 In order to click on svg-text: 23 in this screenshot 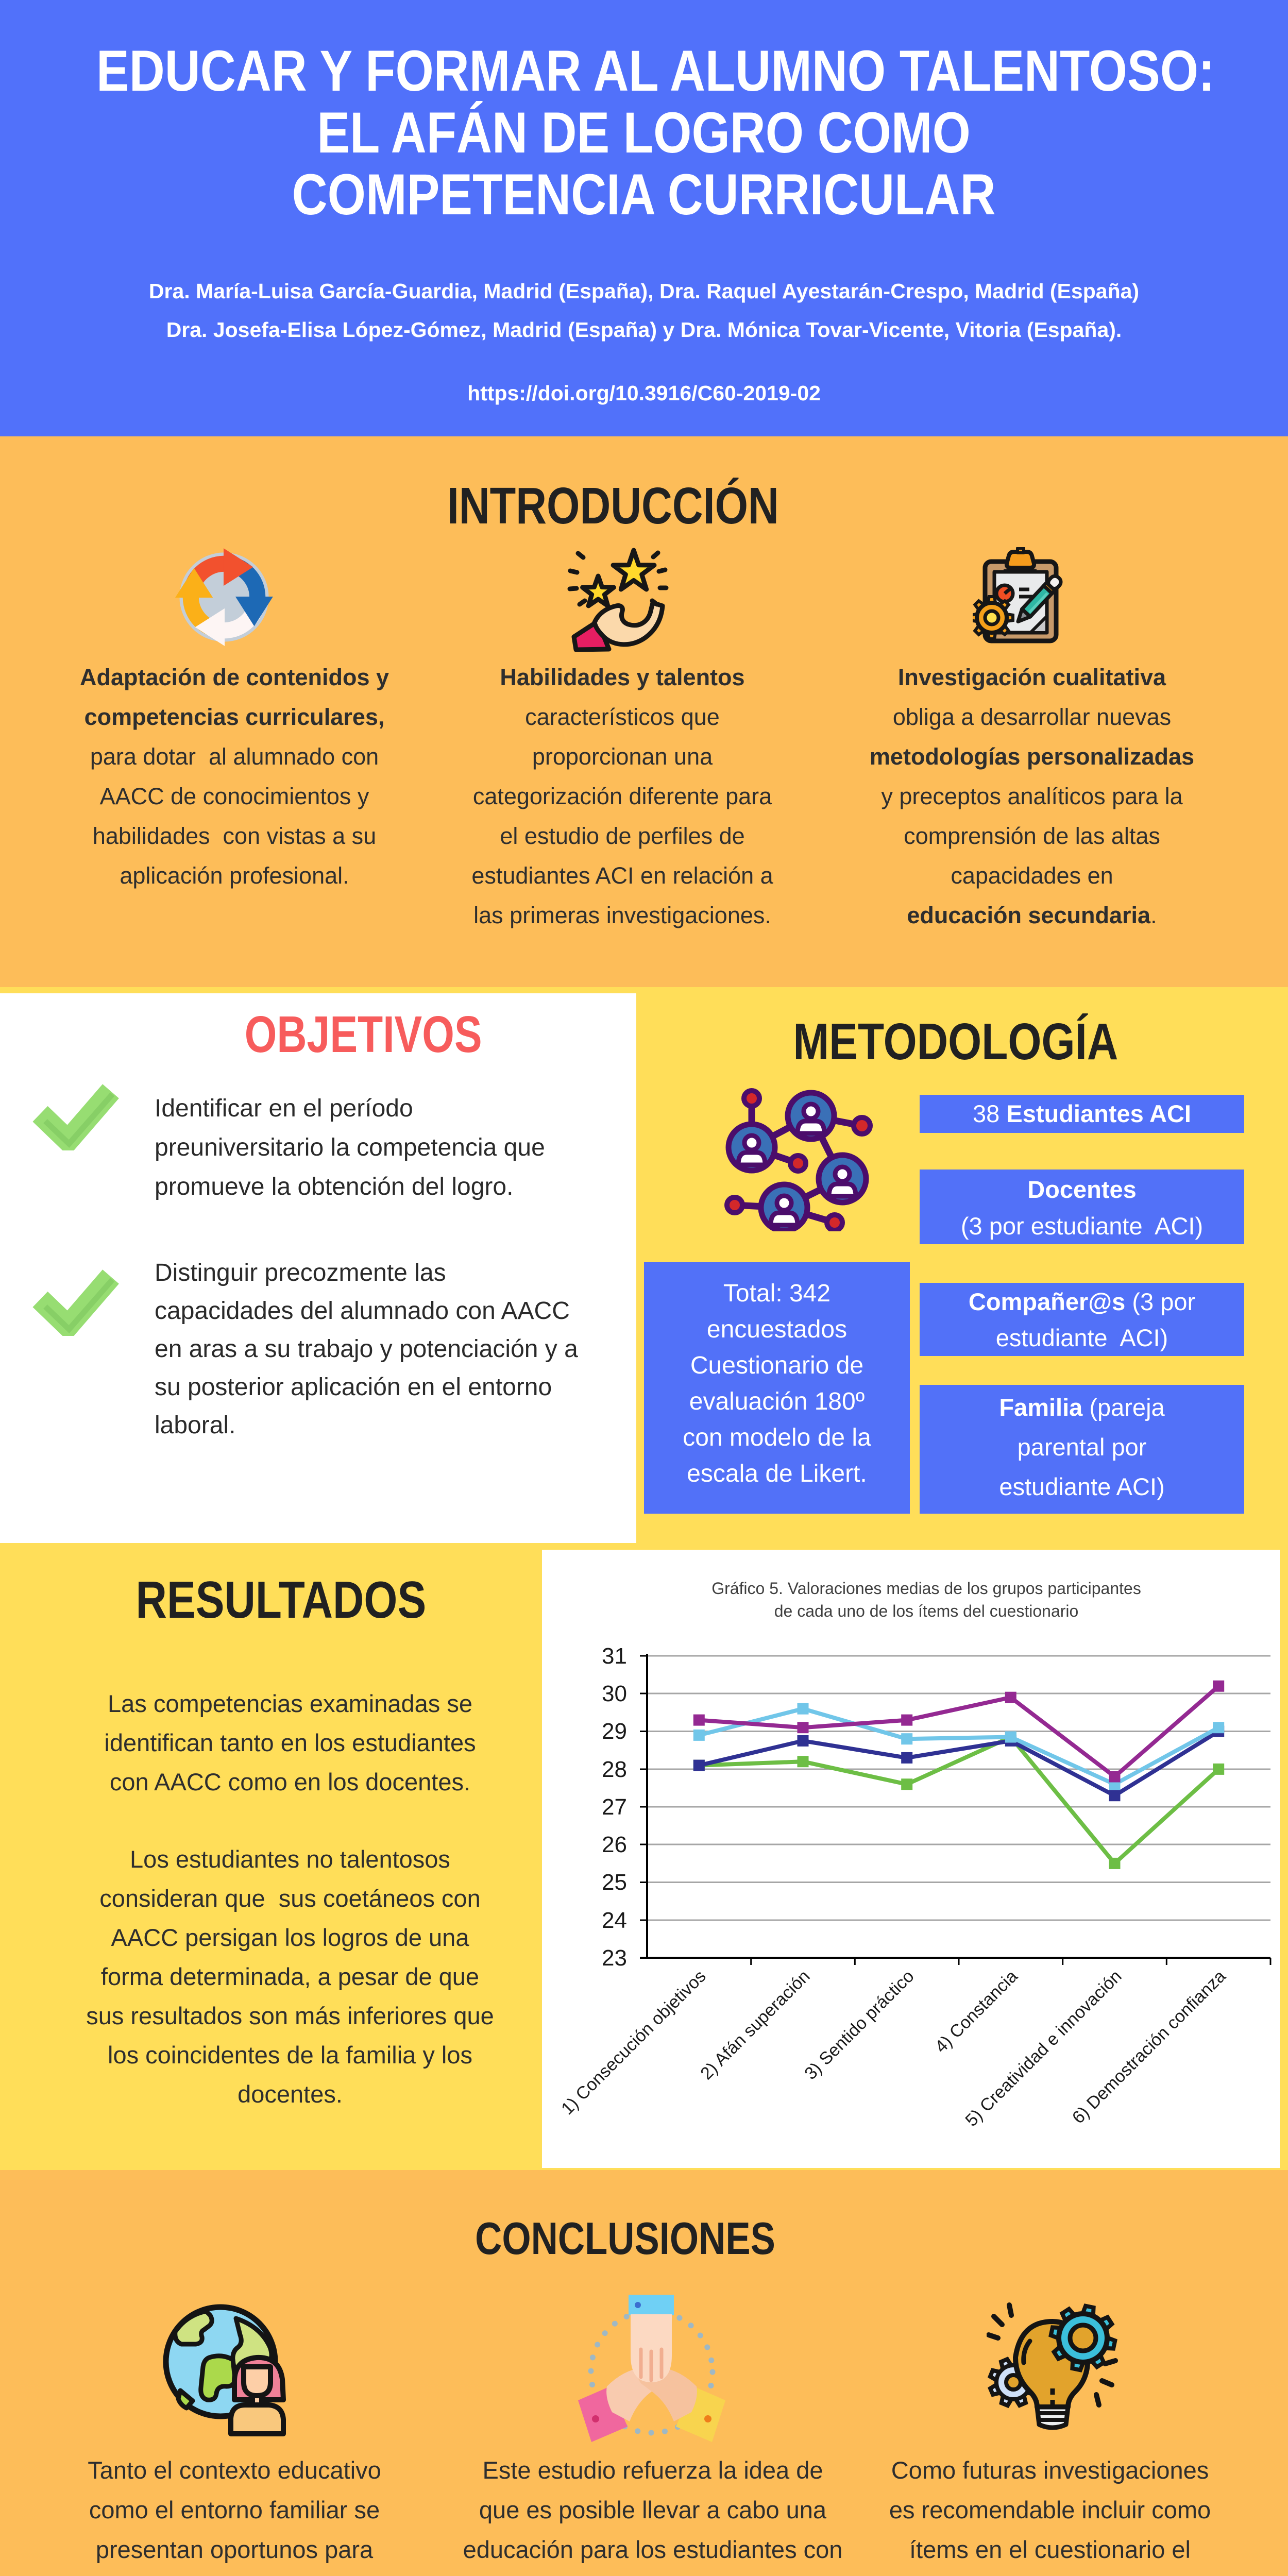, I will do `click(614, 1958)`.